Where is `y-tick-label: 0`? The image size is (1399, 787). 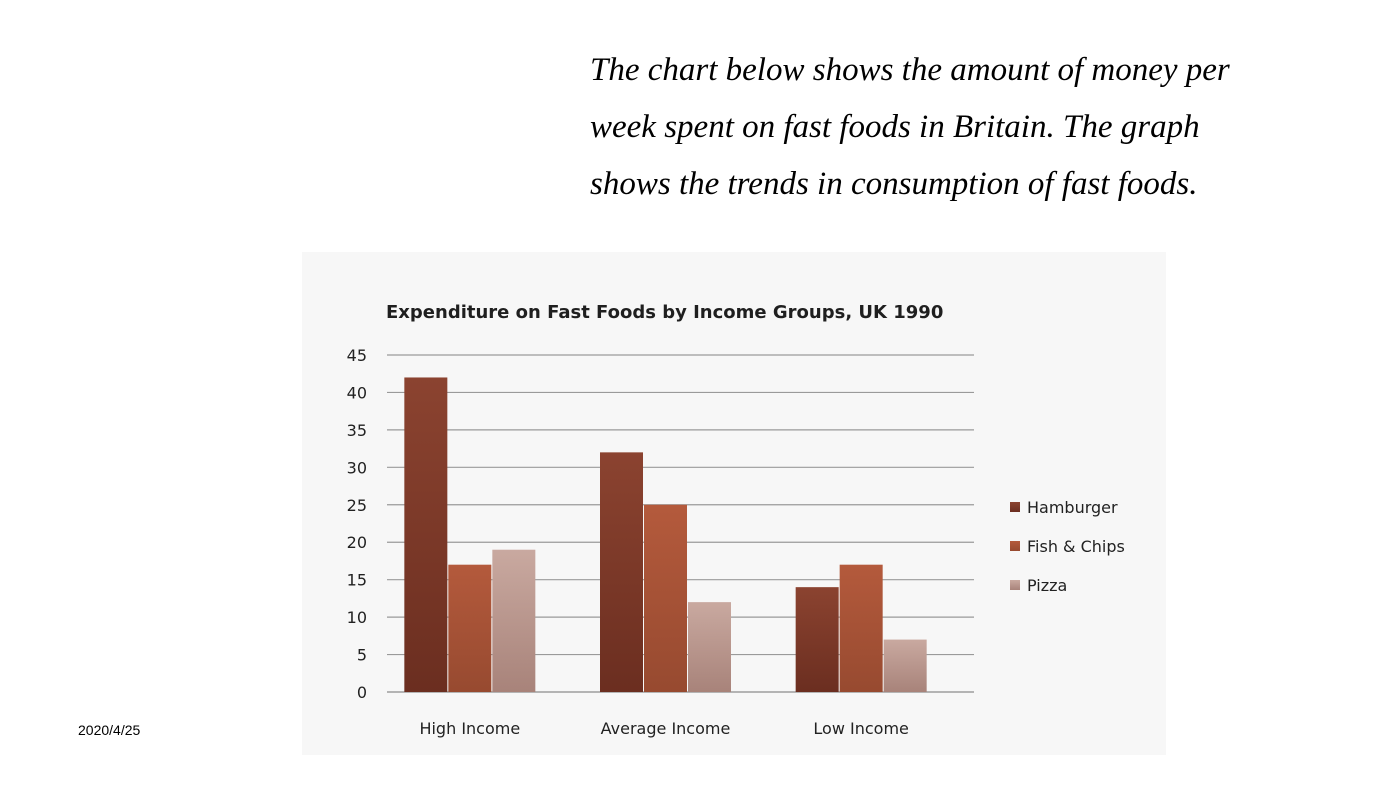
y-tick-label: 0 is located at coordinates (362, 692).